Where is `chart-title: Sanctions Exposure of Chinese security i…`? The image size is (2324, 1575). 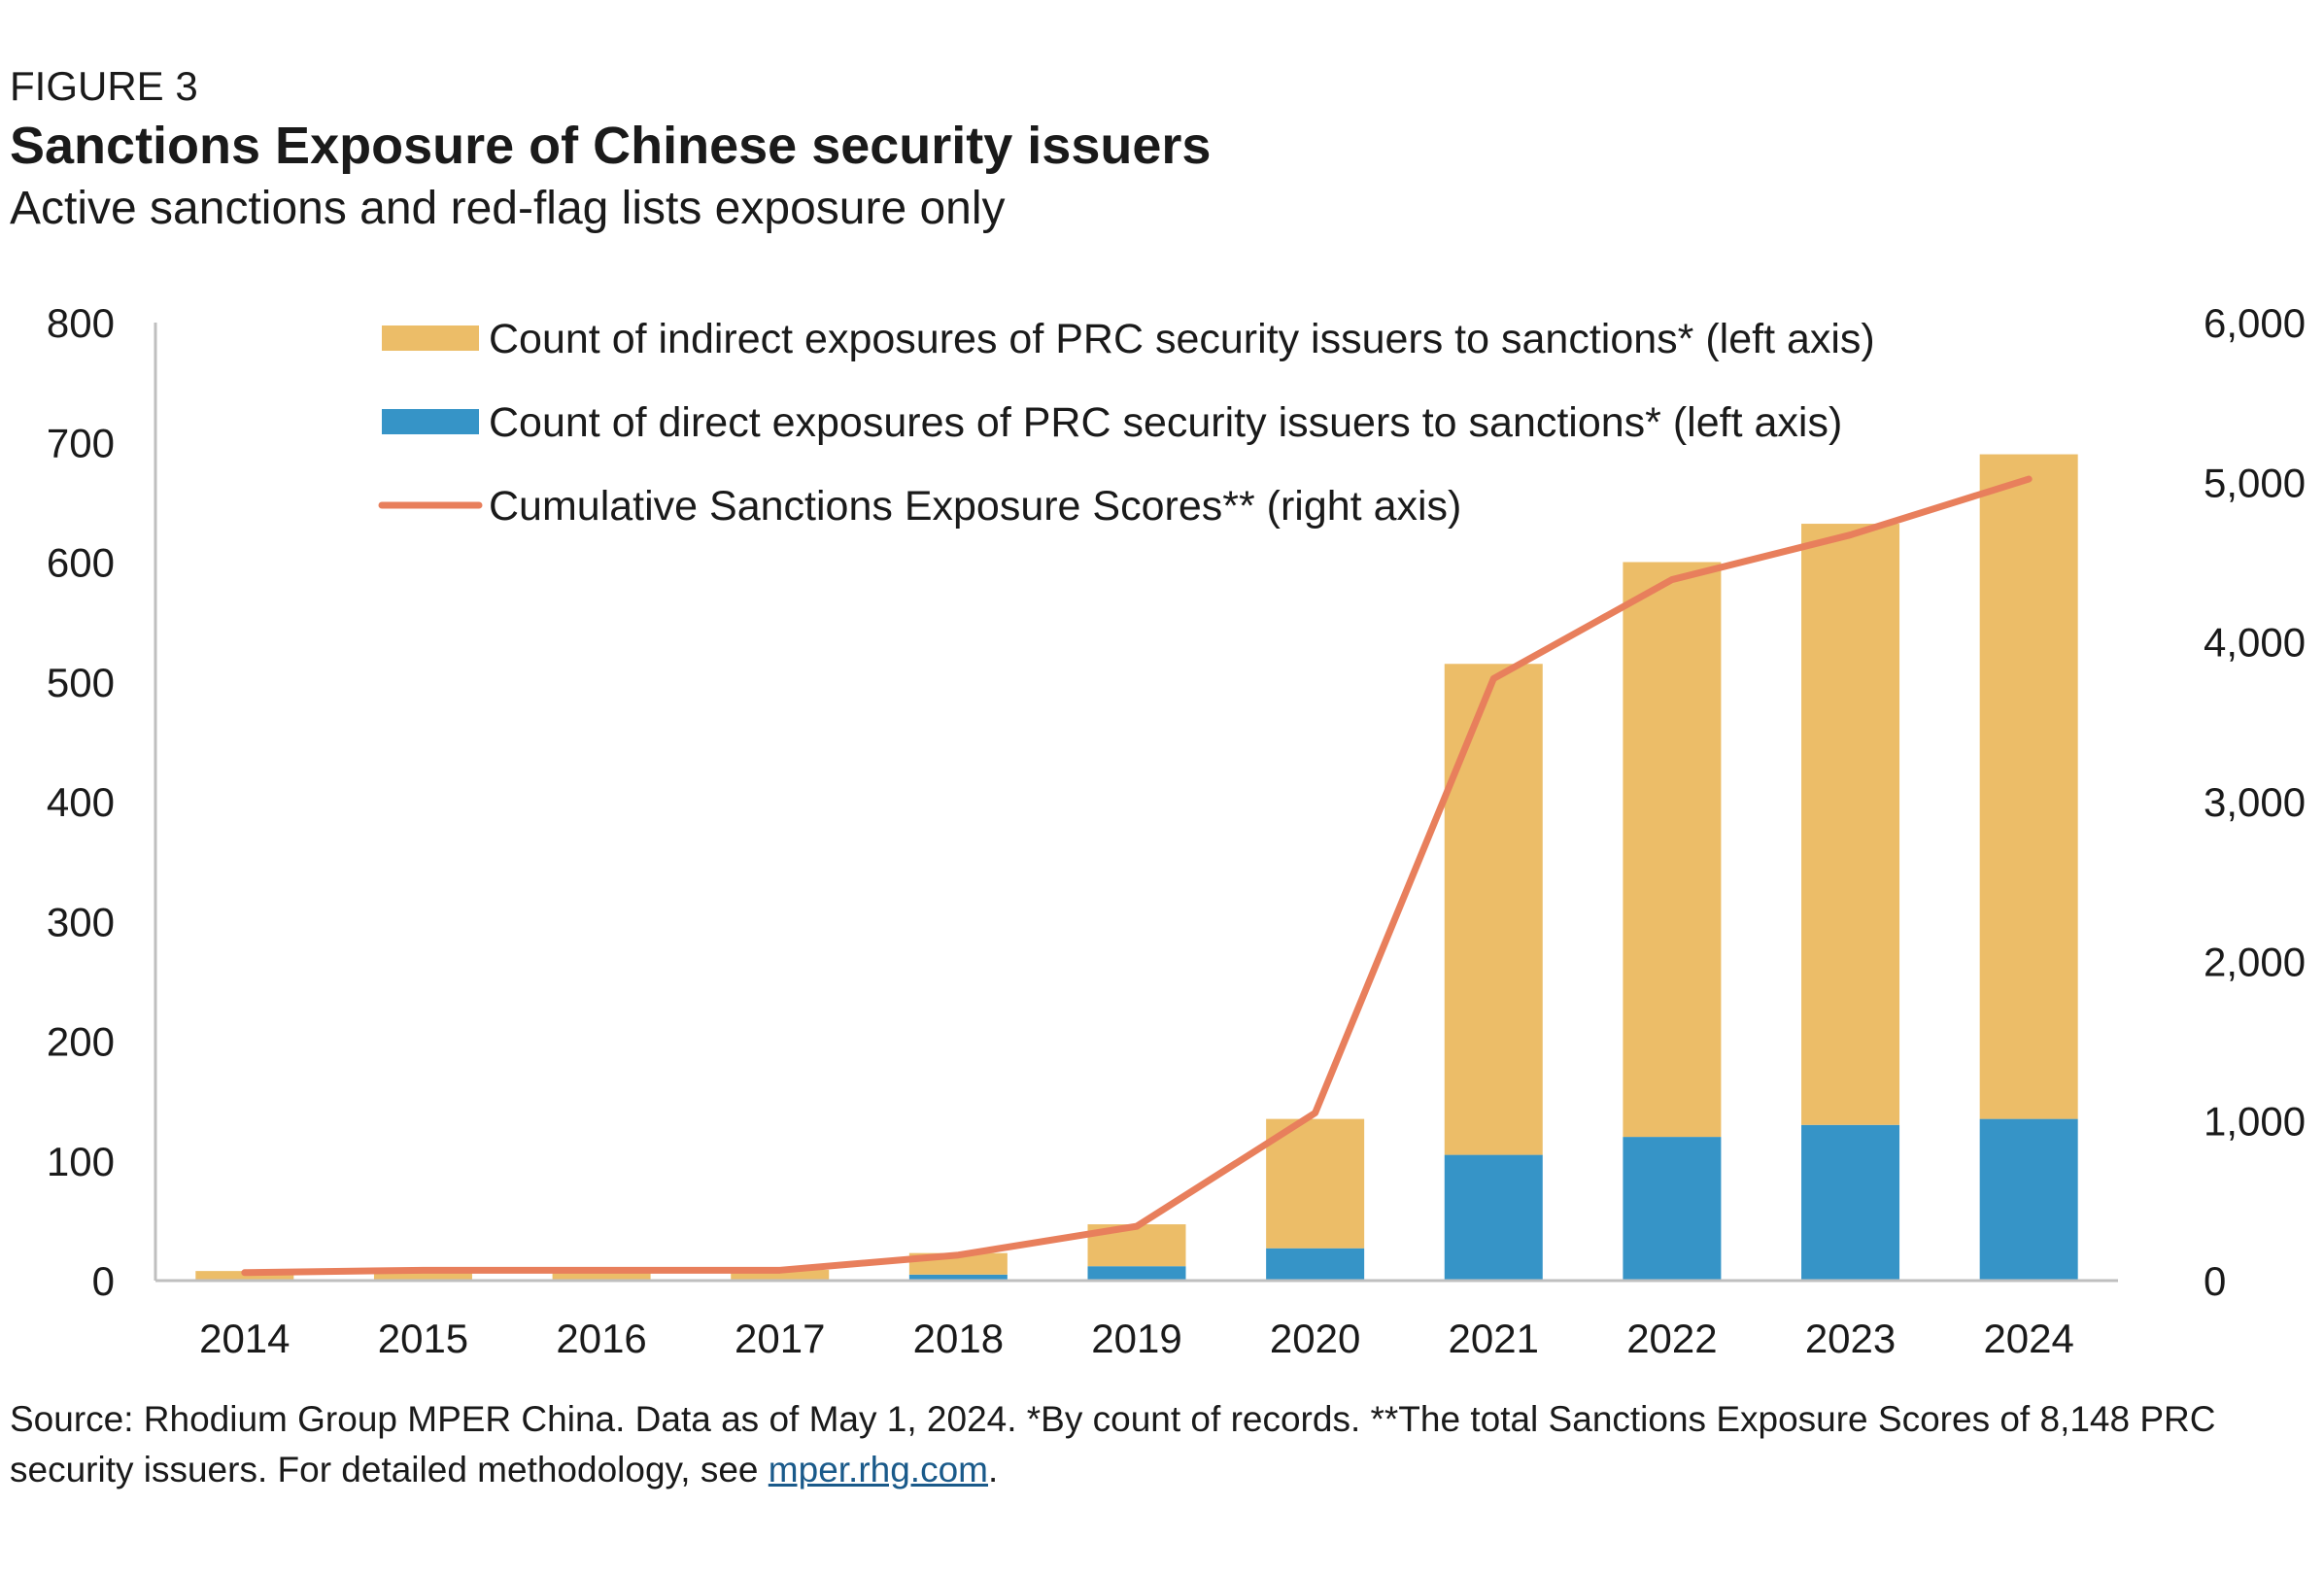 chart-title: Sanctions Exposure of Chinese security i… is located at coordinates (611, 146).